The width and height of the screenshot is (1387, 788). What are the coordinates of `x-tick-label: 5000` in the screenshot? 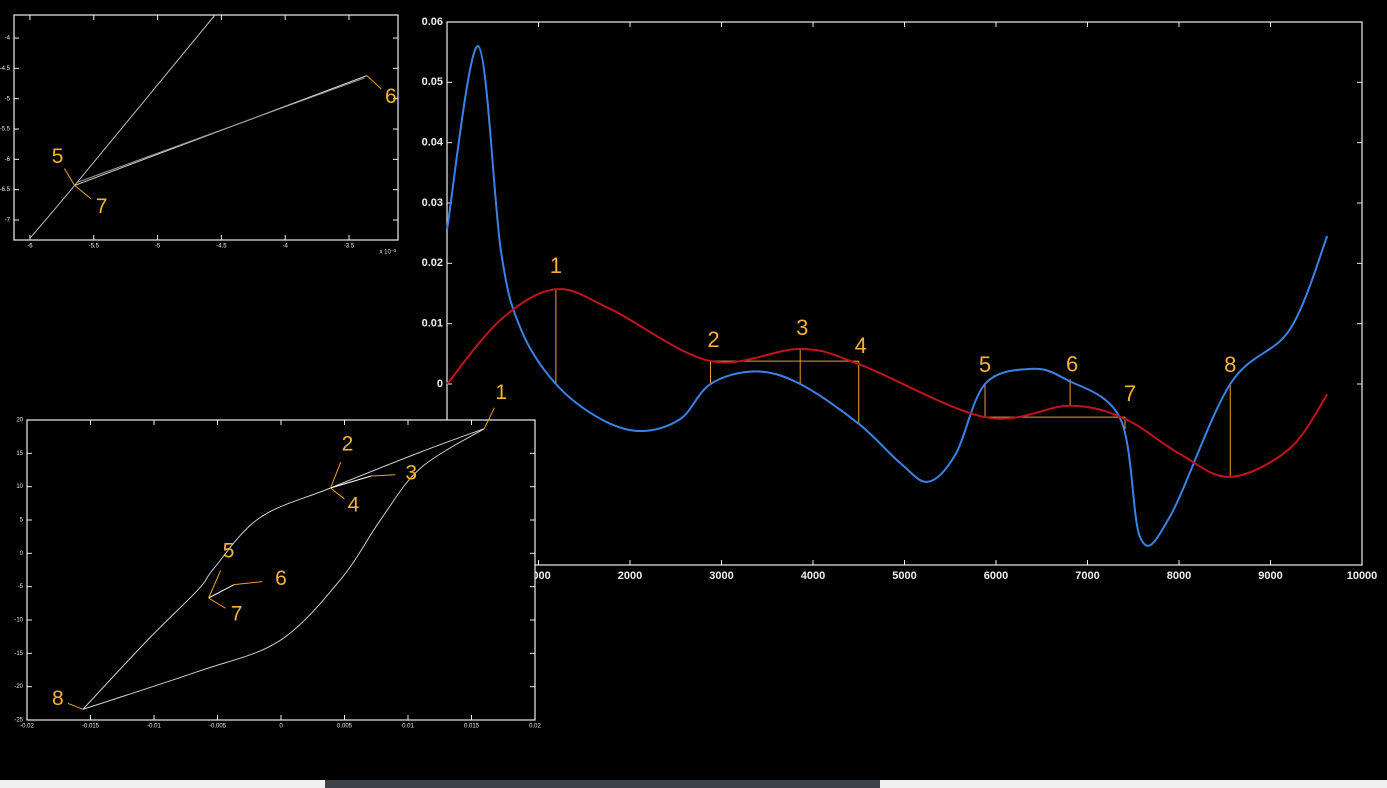 It's located at (904, 576).